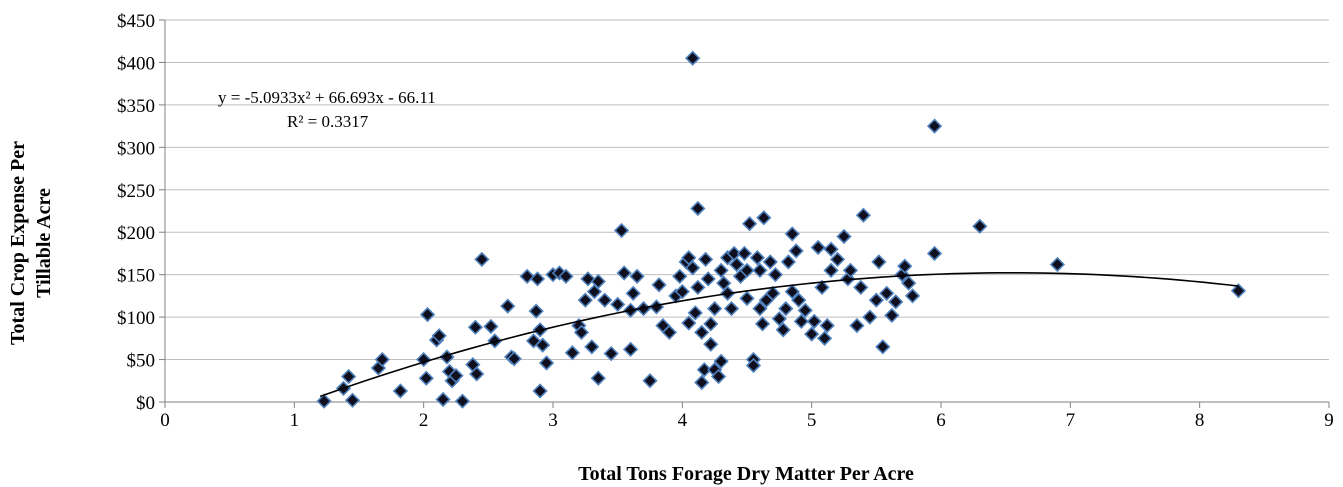 This screenshot has height=487, width=1343. Describe the element at coordinates (136, 106) in the screenshot. I see `y-tick-label: $350` at that location.